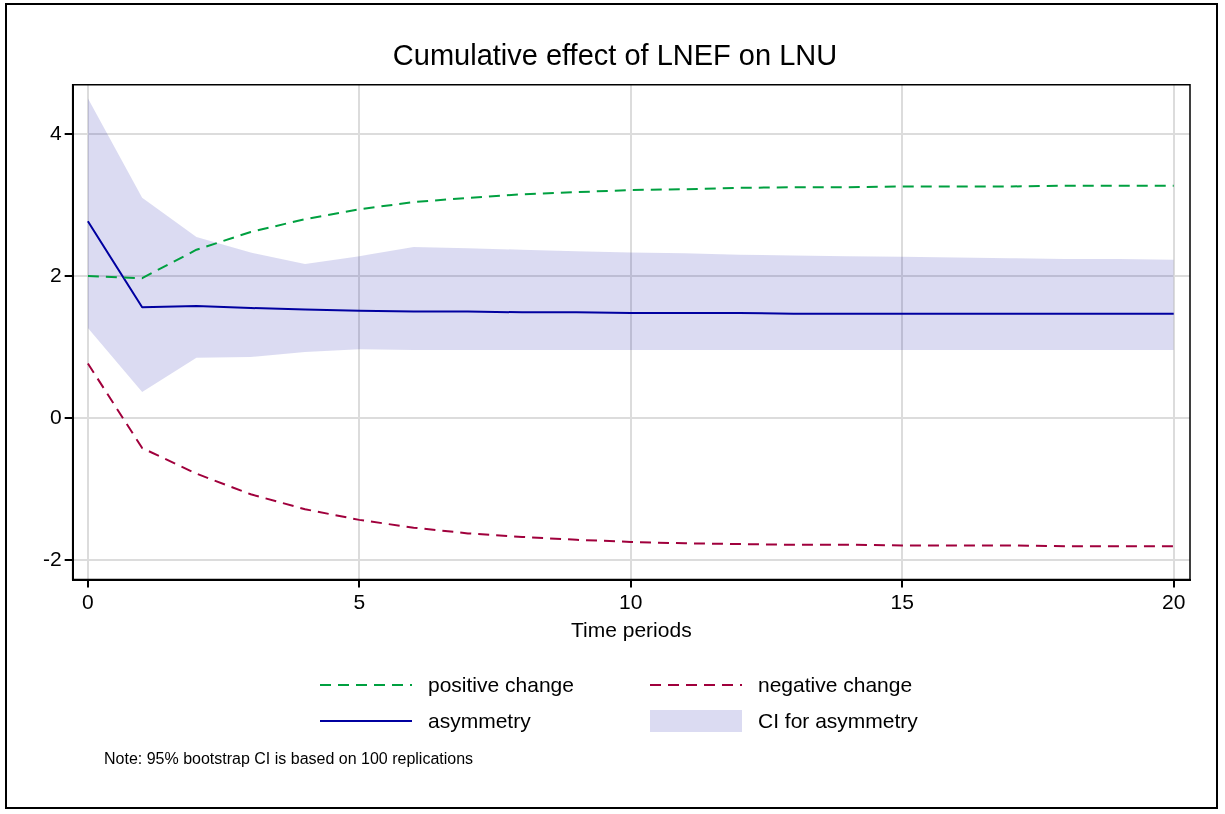 The height and width of the screenshot is (814, 1225). I want to click on x-tick-label: 15, so click(902, 601).